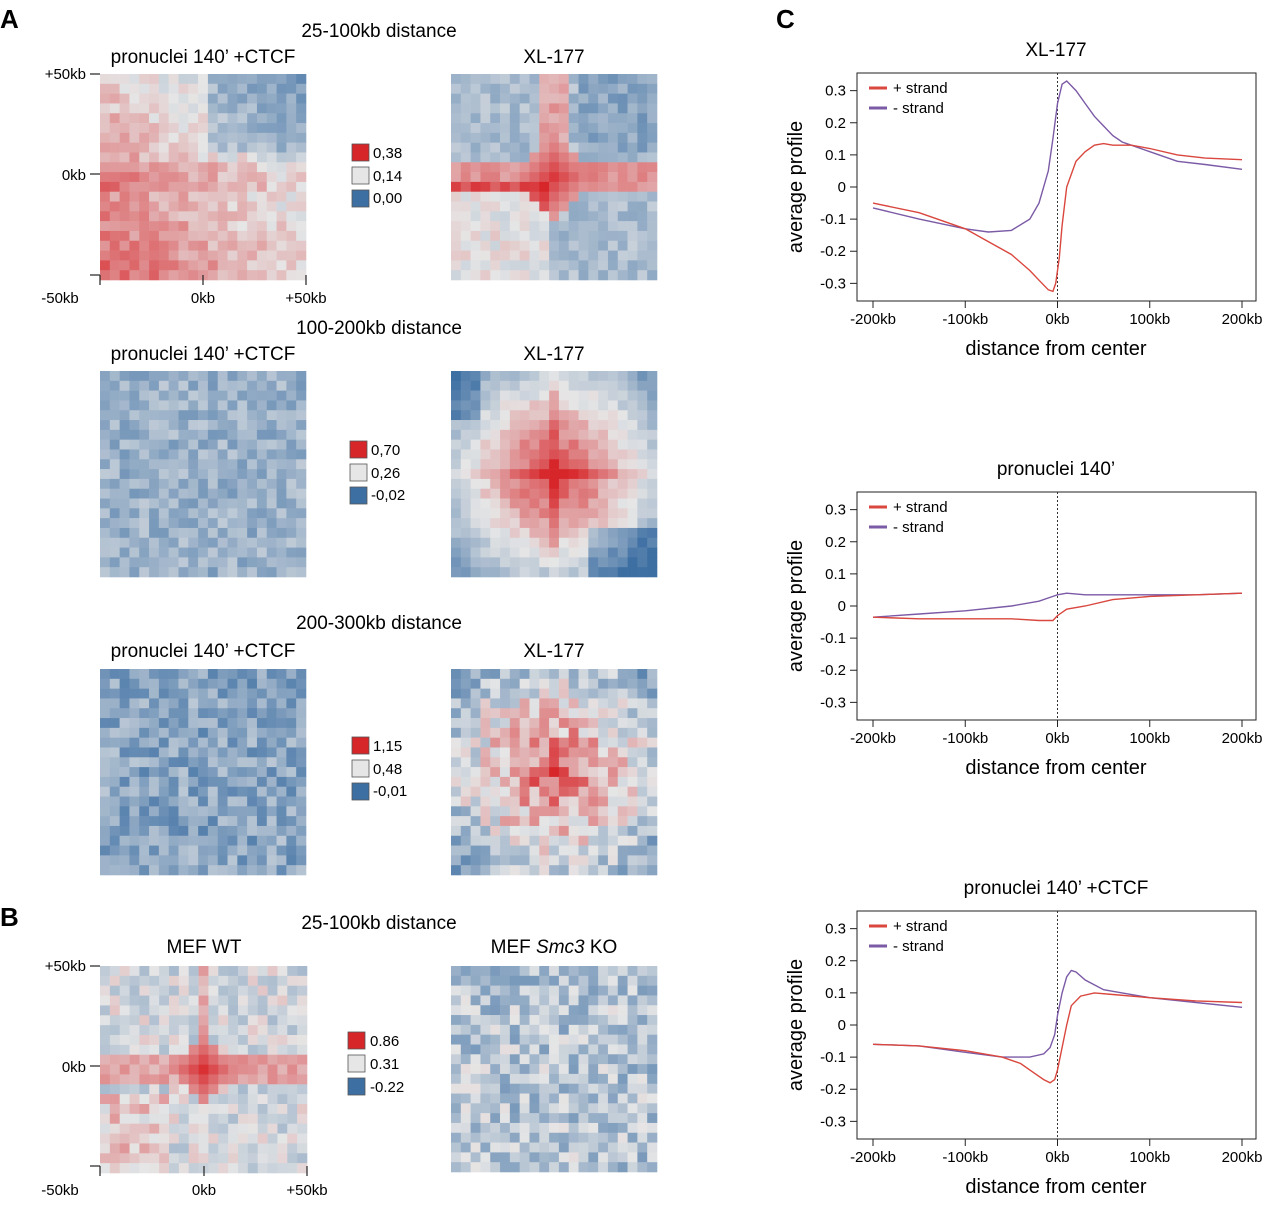  Describe the element at coordinates (203, 772) in the screenshot. I see `heatmap-a3-left` at that location.